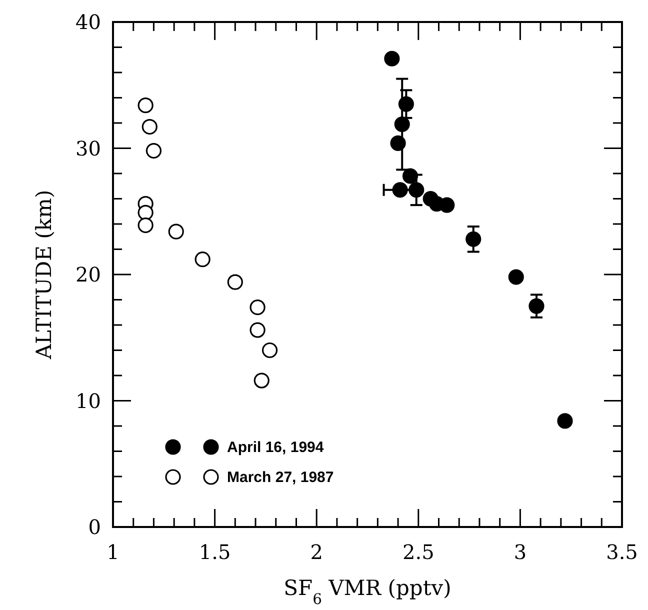 The width and height of the screenshot is (648, 610). Describe the element at coordinates (368, 592) in the screenshot. I see `x-axis-title: SF$_{6}$ VMR (pptv)` at that location.